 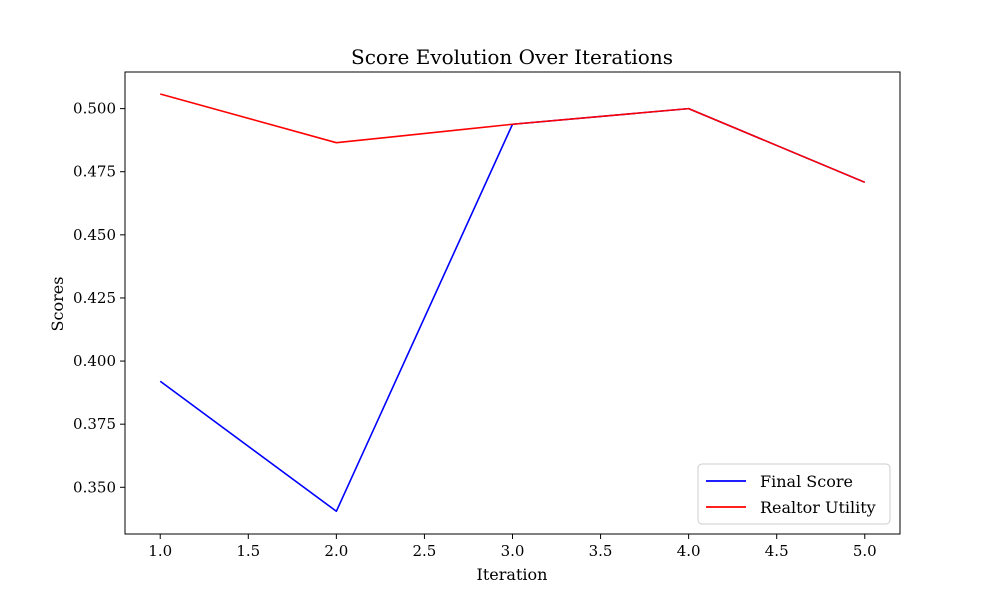 I want to click on legend-box, so click(x=794, y=494).